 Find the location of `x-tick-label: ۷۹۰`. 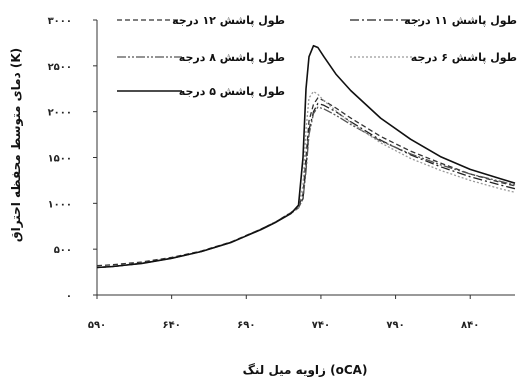

x-tick-label: ۷۹۰ is located at coordinates (395, 325).